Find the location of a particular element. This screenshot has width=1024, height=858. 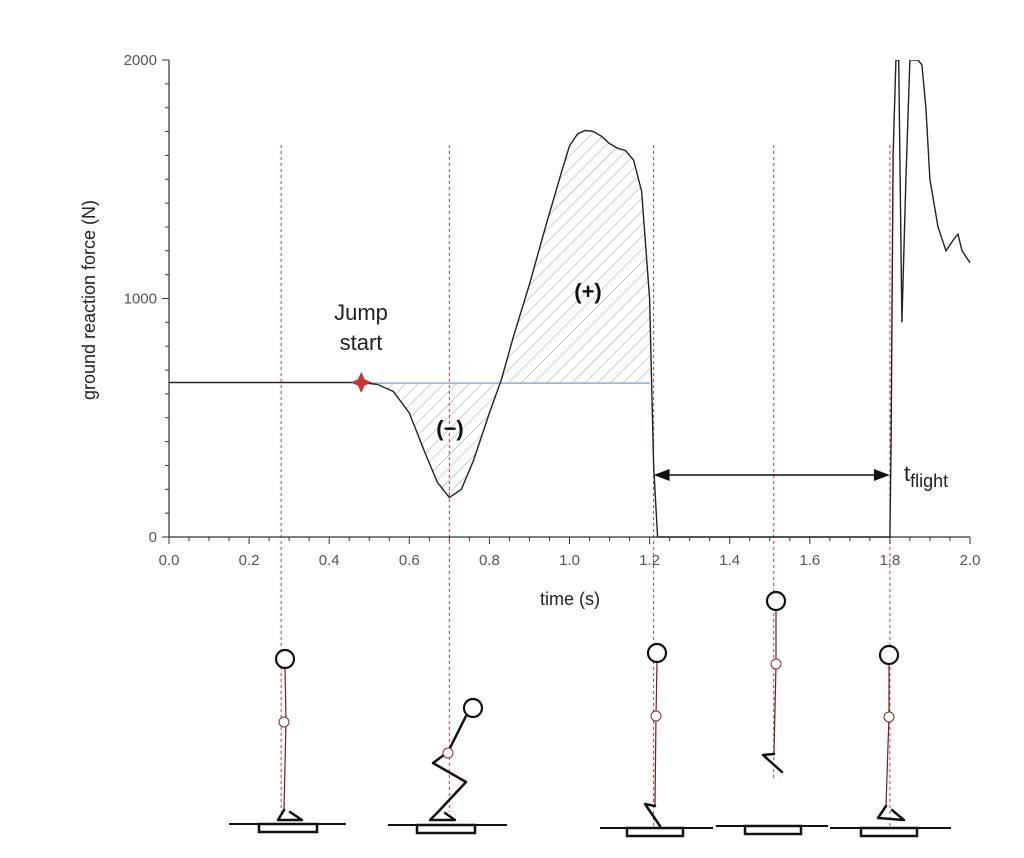

impulse-areas is located at coordinates (505, 314).